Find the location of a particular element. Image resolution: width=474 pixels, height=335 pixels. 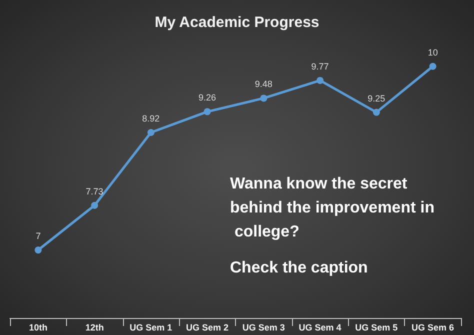

text: Check the caption is located at coordinates (299, 268).